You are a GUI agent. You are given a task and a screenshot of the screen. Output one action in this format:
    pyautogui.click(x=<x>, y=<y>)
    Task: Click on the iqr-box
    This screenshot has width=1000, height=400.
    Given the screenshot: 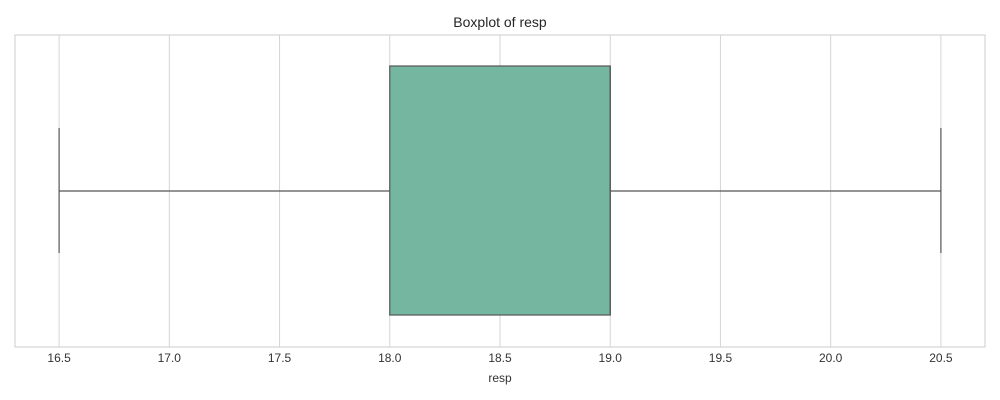 What is the action you would take?
    pyautogui.click(x=500, y=190)
    